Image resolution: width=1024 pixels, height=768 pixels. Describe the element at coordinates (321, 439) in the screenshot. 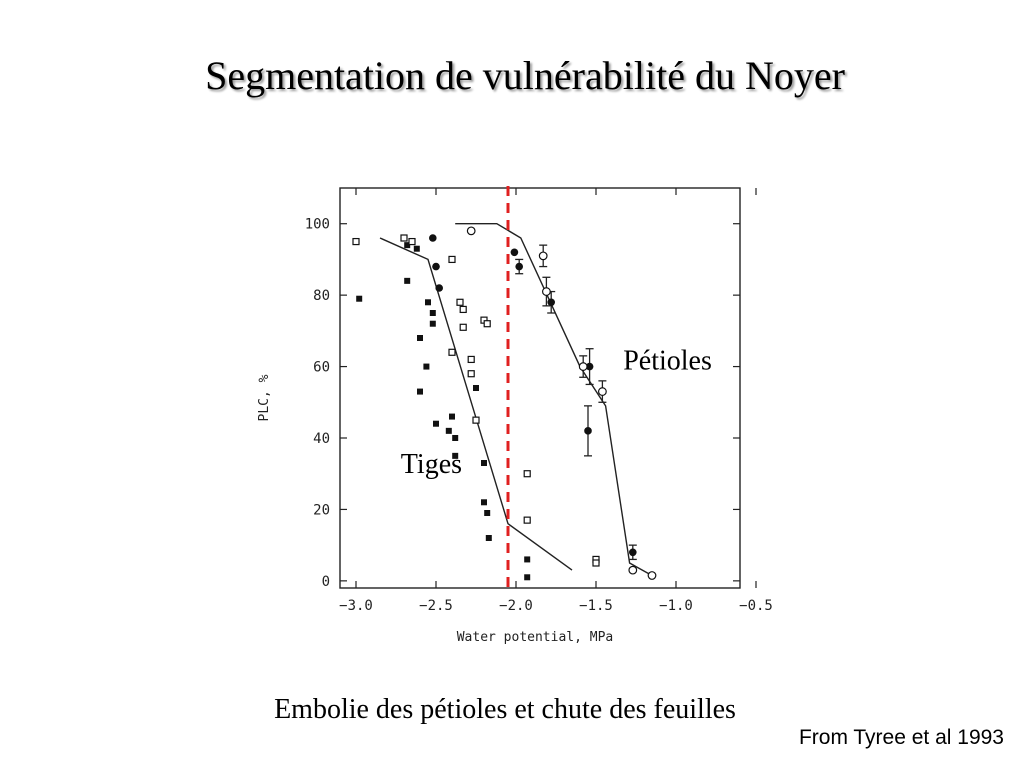

I see `y-tick-label: 40` at that location.